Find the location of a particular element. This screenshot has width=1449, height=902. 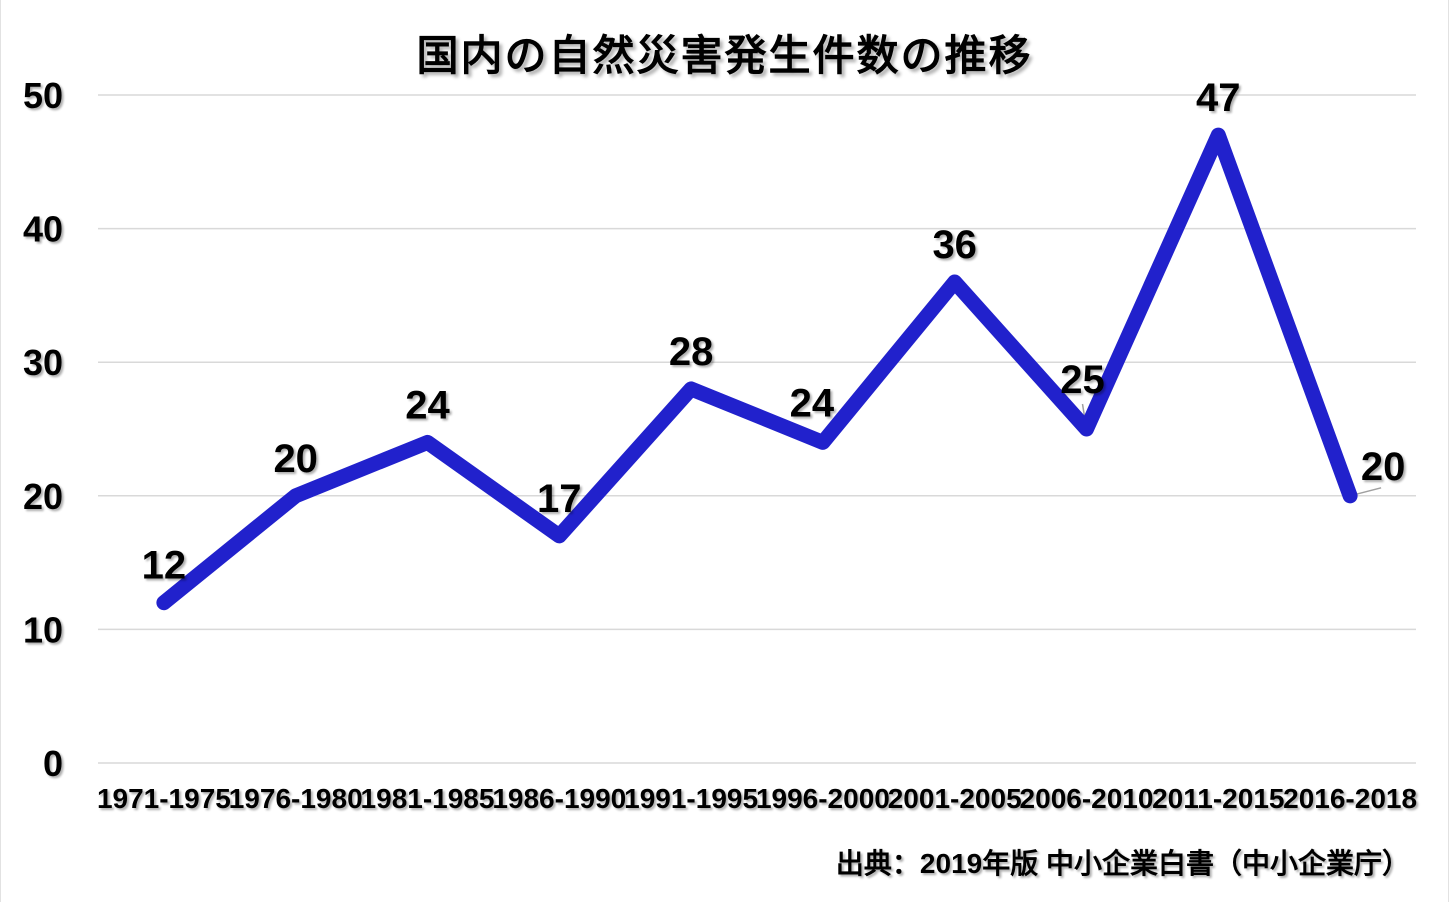

y-tick-label: 40 is located at coordinates (43, 229).